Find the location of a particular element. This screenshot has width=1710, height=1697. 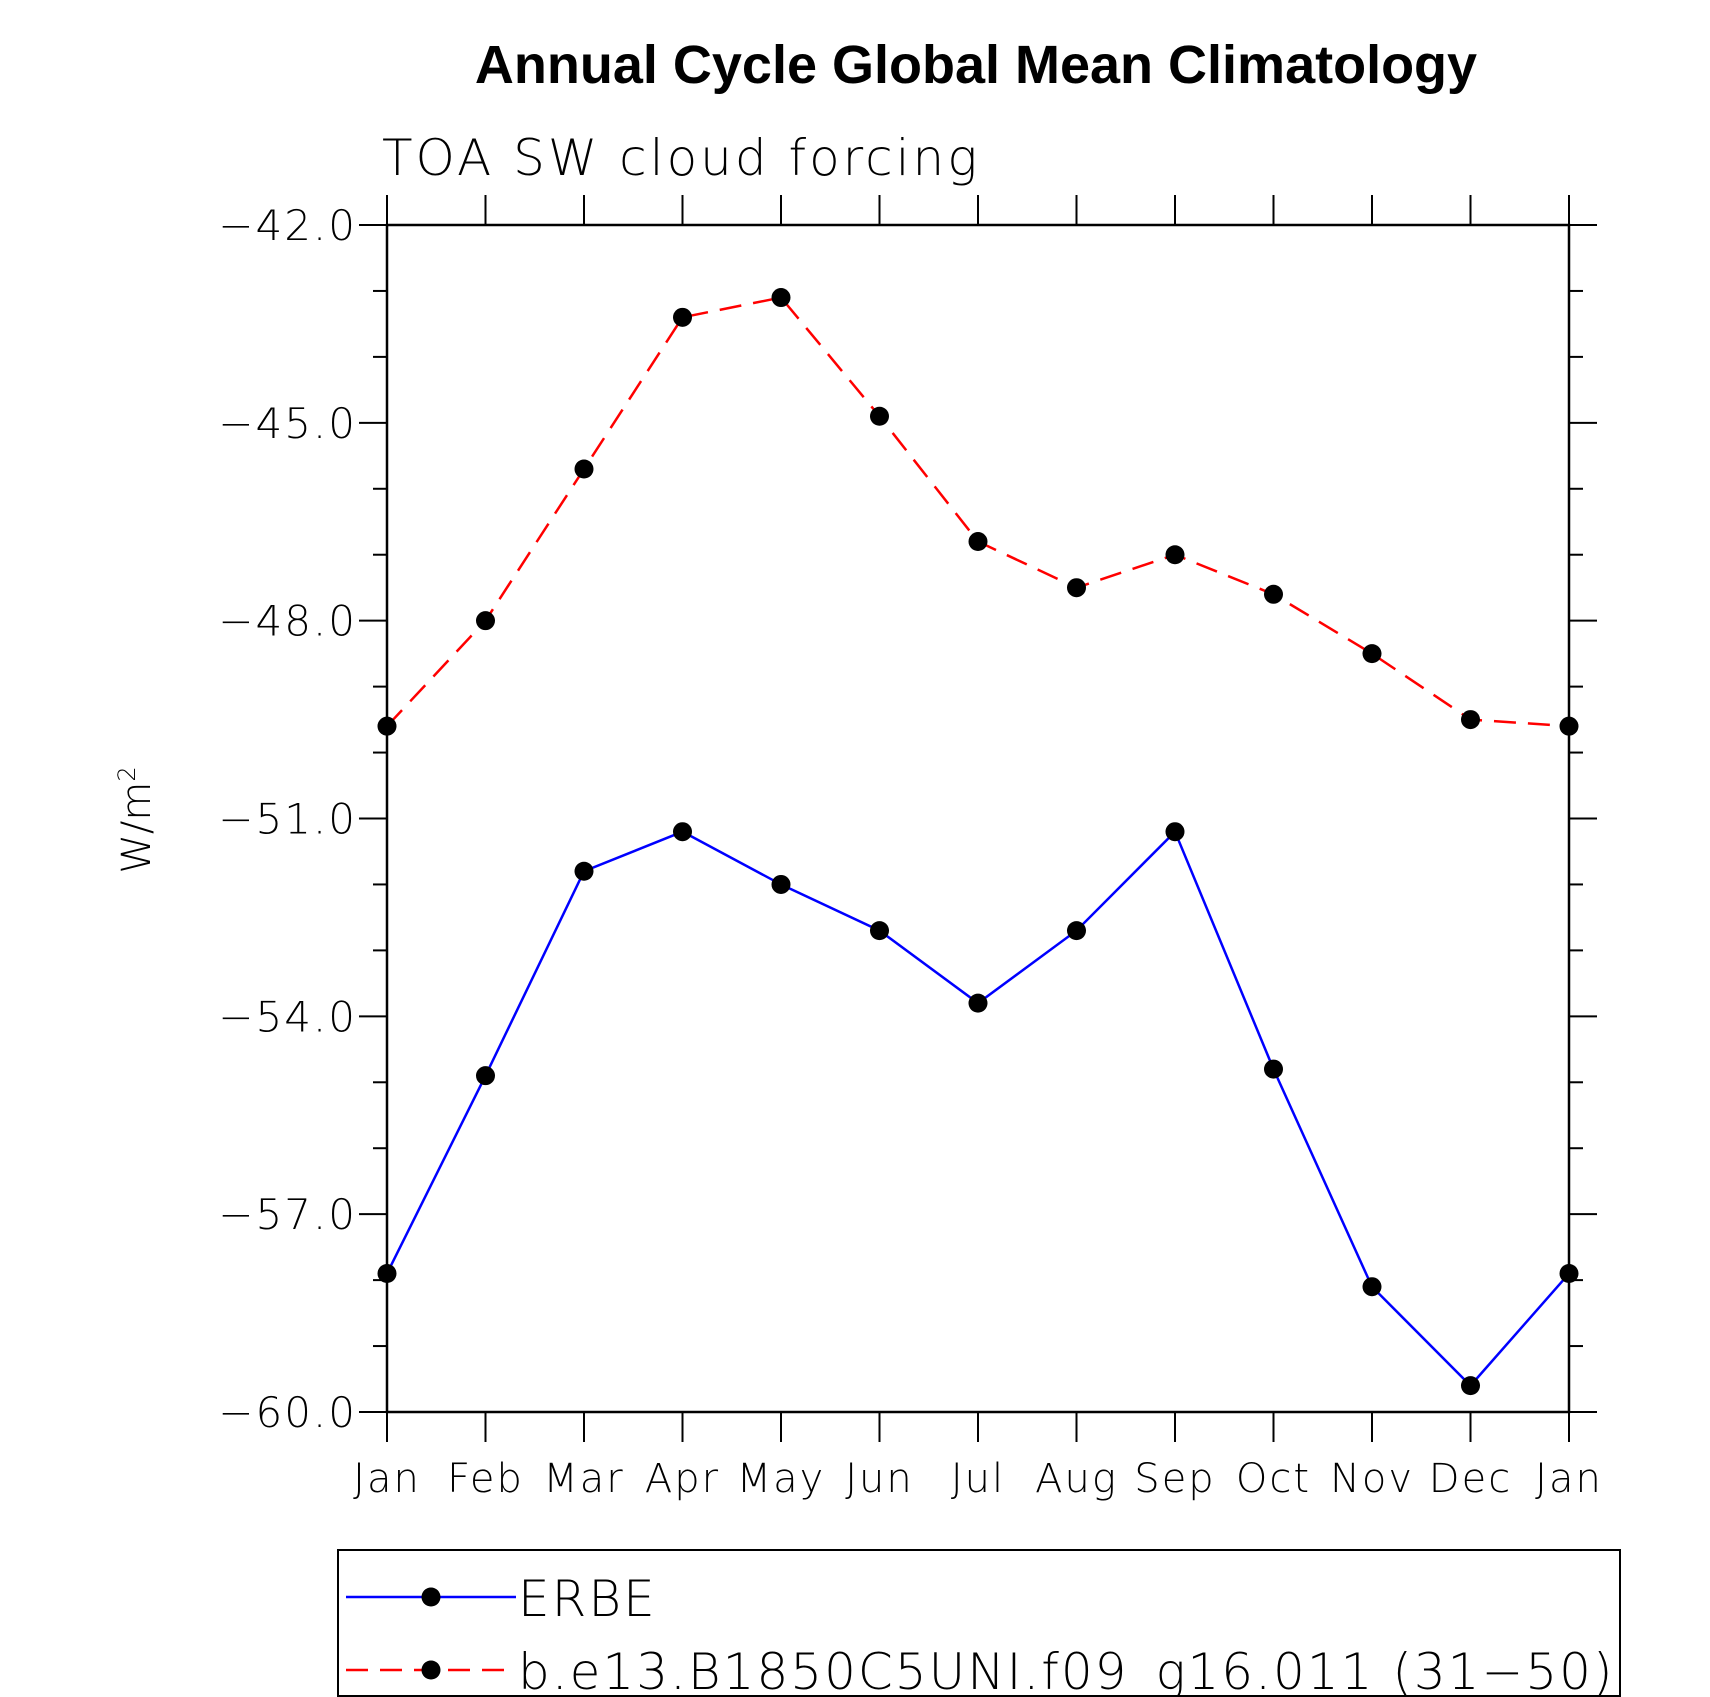

y-tick-labels: −42.0 −45.0 −48.0 −51.0 −54.0 −57.0 −60.0 is located at coordinates (287, 819).